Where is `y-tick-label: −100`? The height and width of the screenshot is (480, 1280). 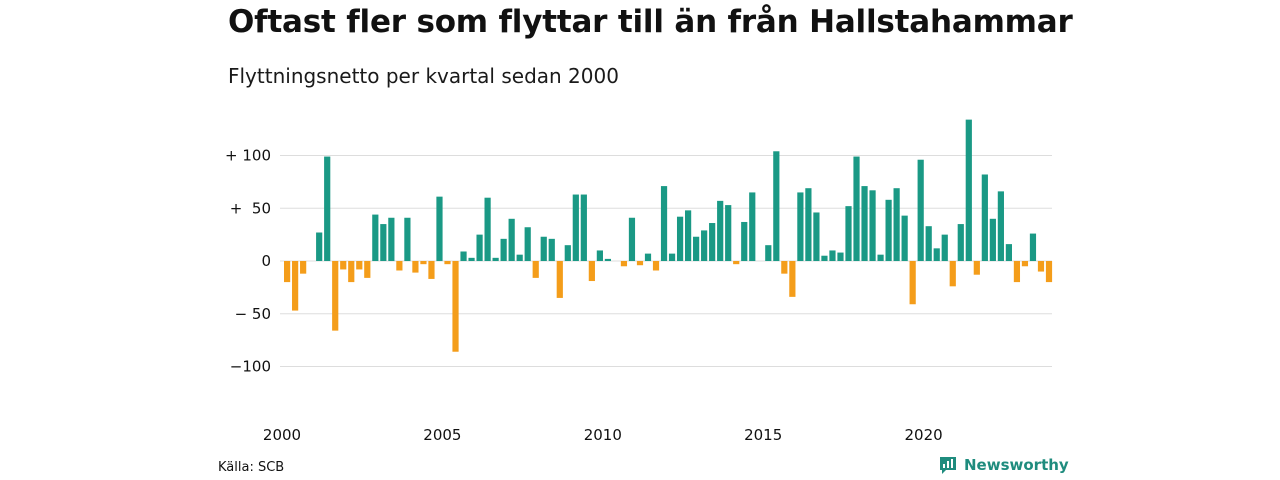 y-tick-label: −100 is located at coordinates (250, 367).